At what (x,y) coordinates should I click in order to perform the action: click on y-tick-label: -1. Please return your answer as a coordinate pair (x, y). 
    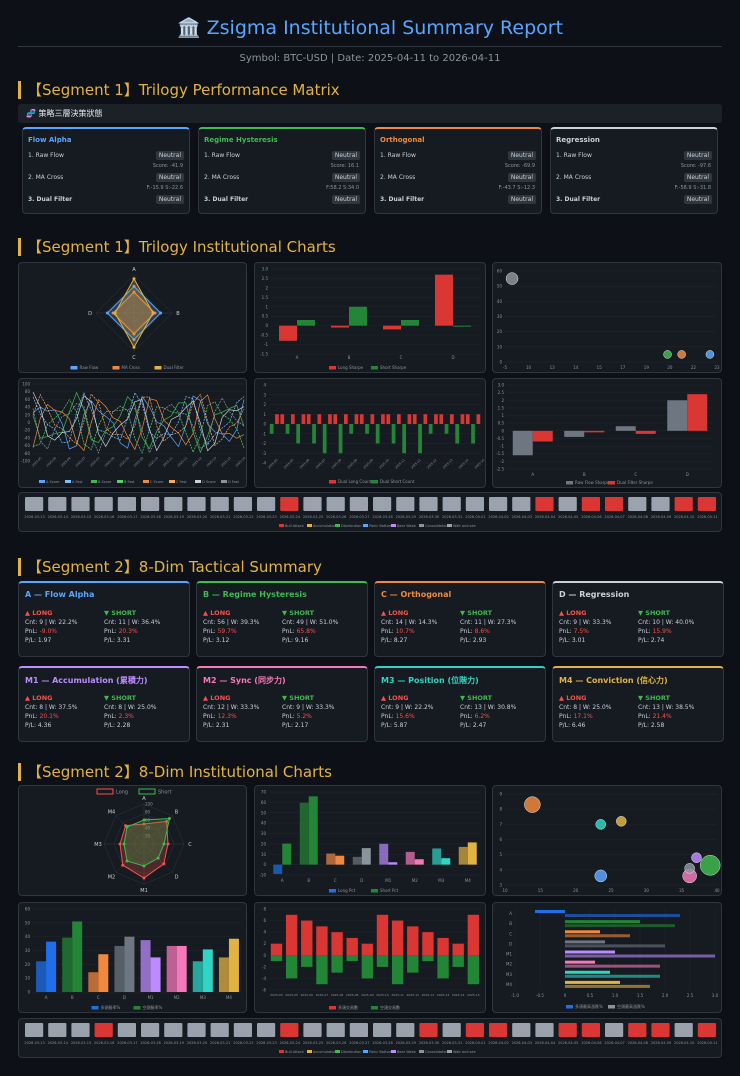
    Looking at the image, I should click on (264, 433).